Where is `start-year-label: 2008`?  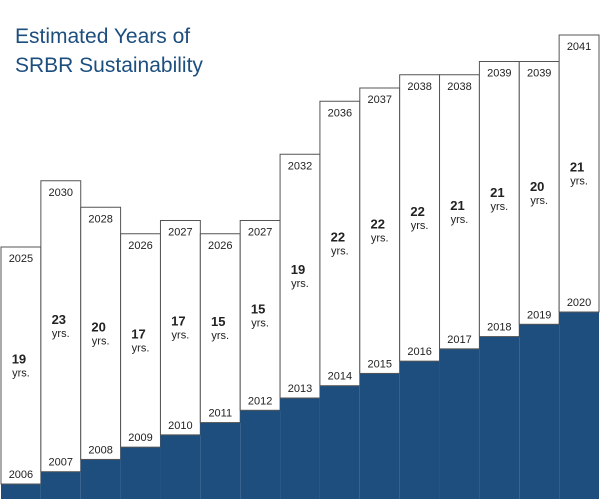 start-year-label: 2008 is located at coordinates (100, 450).